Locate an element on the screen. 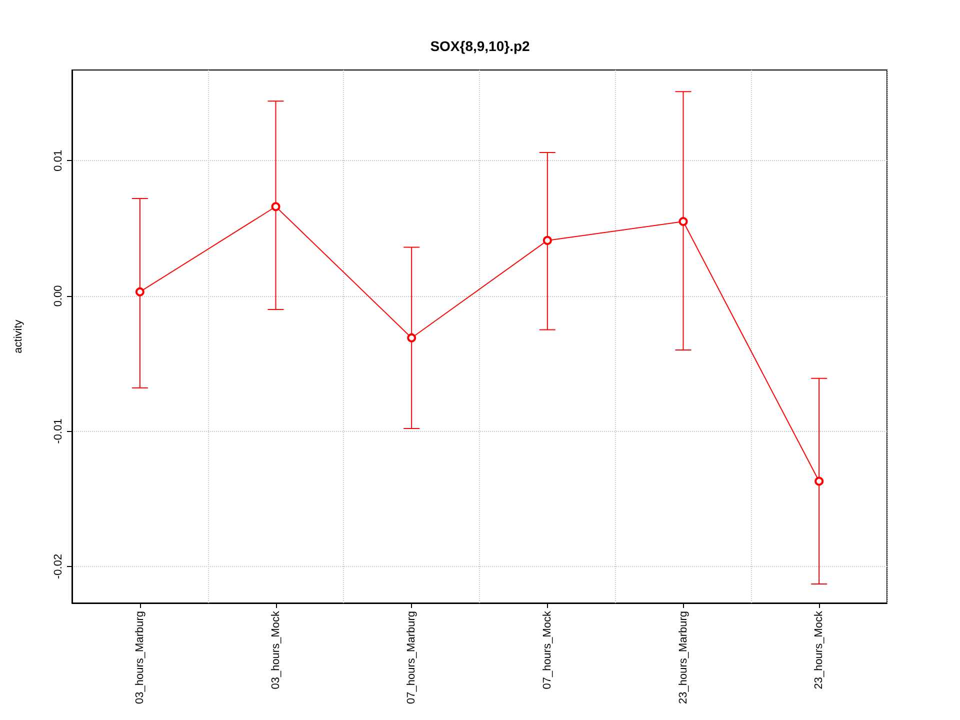  y-tick-label: -0.01 is located at coordinates (58, 431).